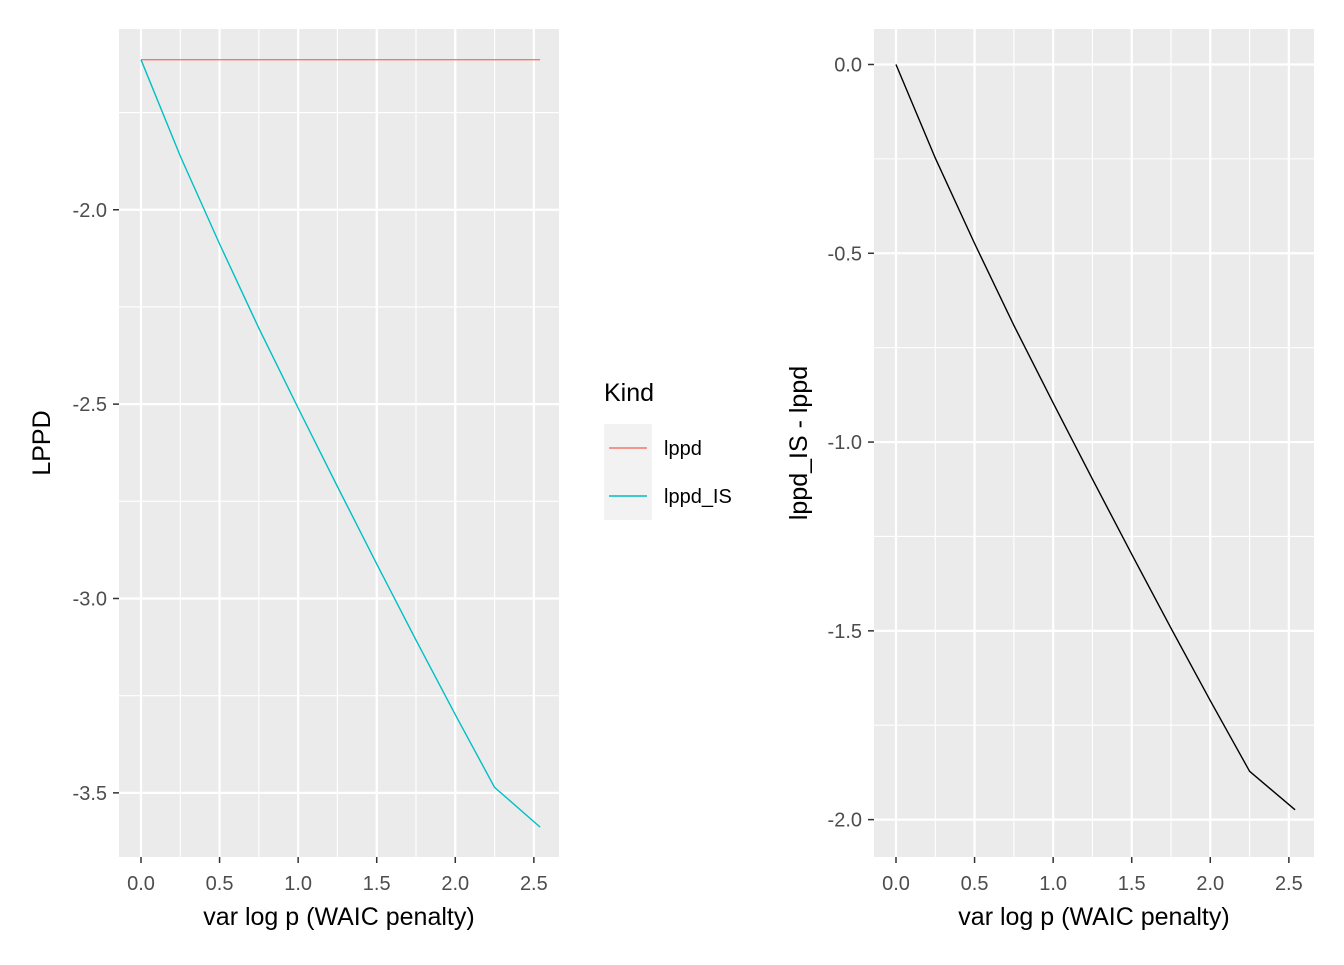 The height and width of the screenshot is (965, 1344). What do you see at coordinates (629, 393) in the screenshot?
I see `legend-title: Kind` at bounding box center [629, 393].